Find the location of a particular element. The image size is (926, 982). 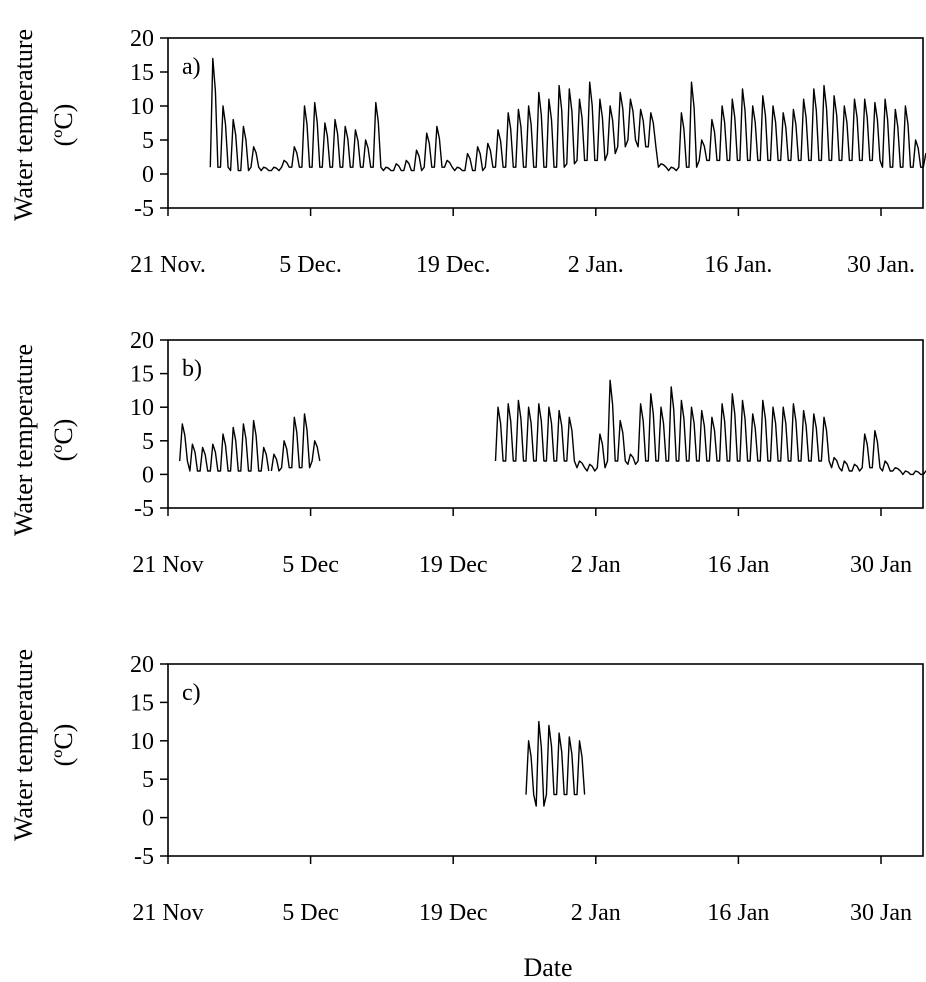

panel-label: b) is located at coordinates (192, 369).